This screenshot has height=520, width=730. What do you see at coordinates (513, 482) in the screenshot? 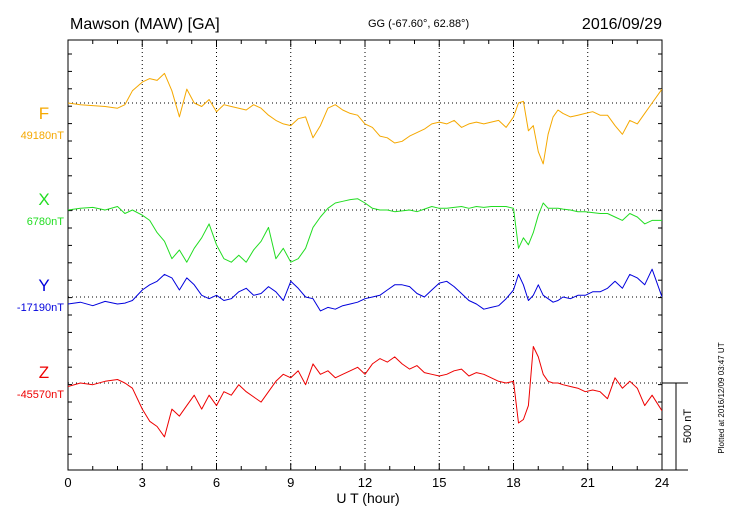
I see `x-tick-label: 18` at bounding box center [513, 482].